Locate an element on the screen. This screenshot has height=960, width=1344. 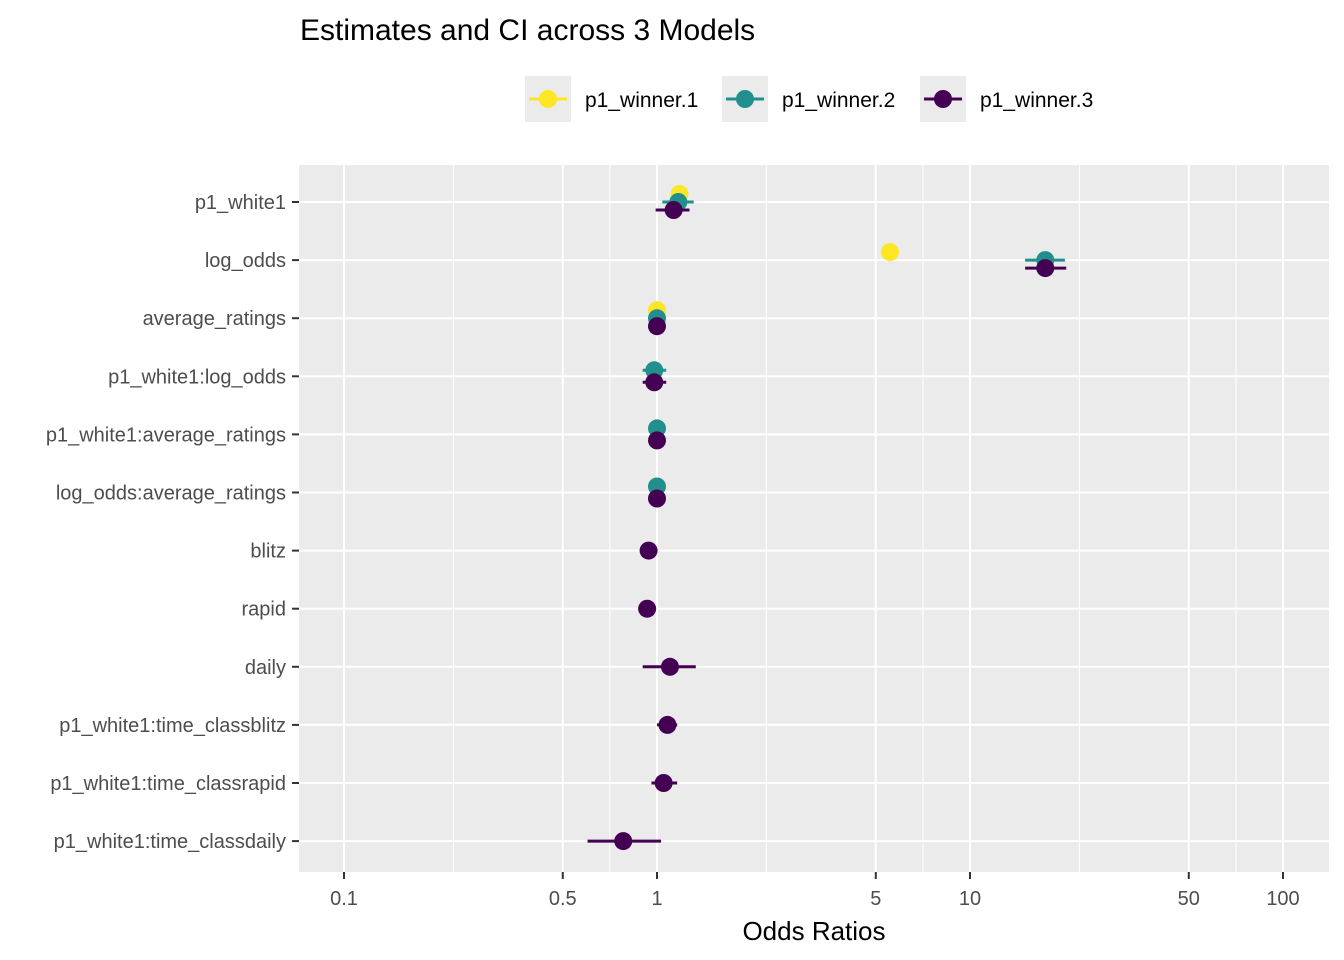
legend-item: p1_winner.2 is located at coordinates (808, 99).